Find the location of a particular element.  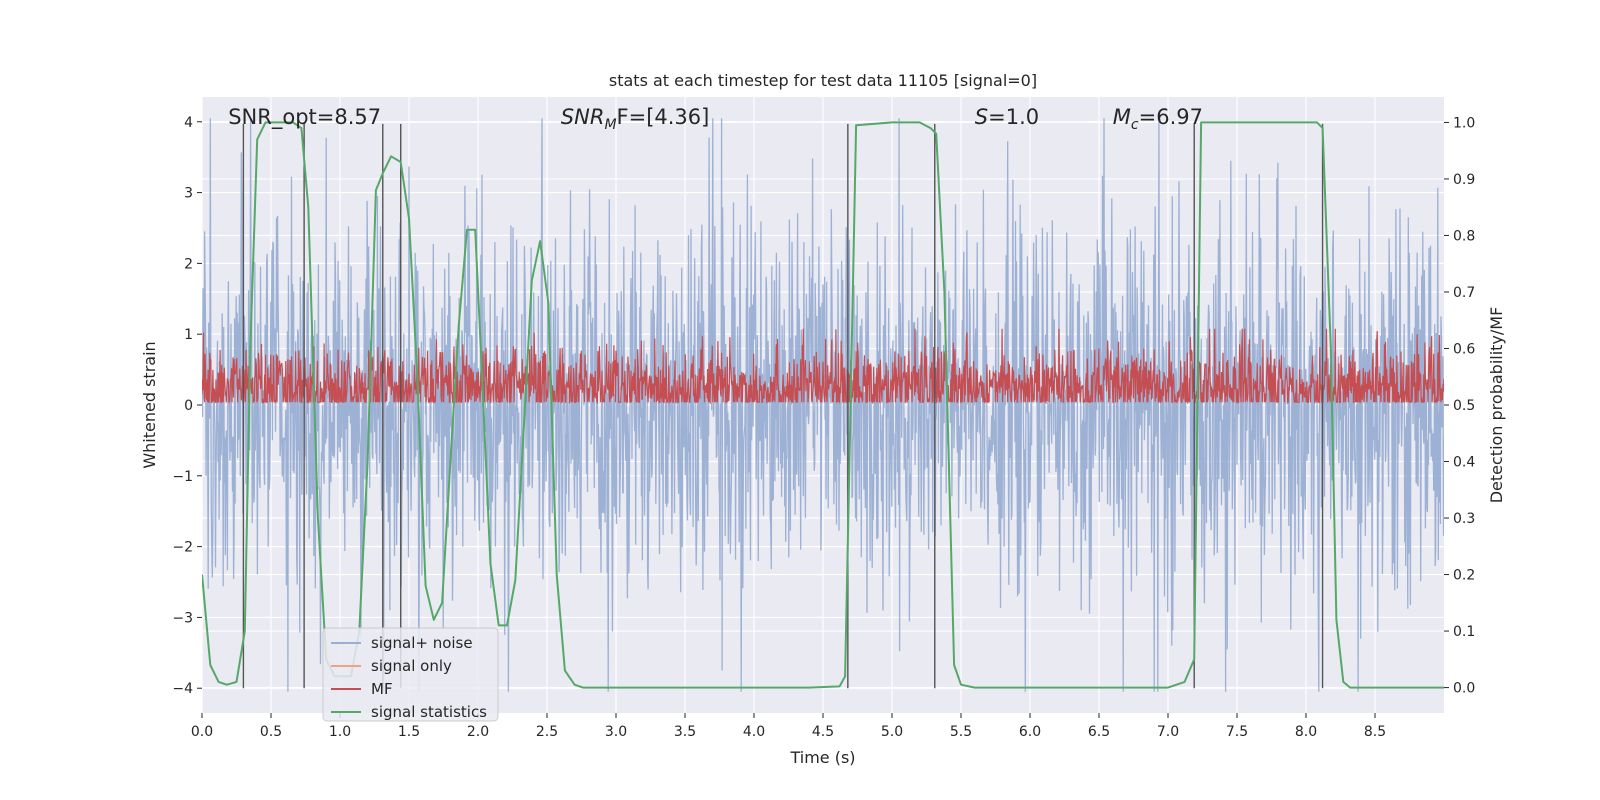

annotation-text: SNRMF=[4.36] is located at coordinates (635, 119).